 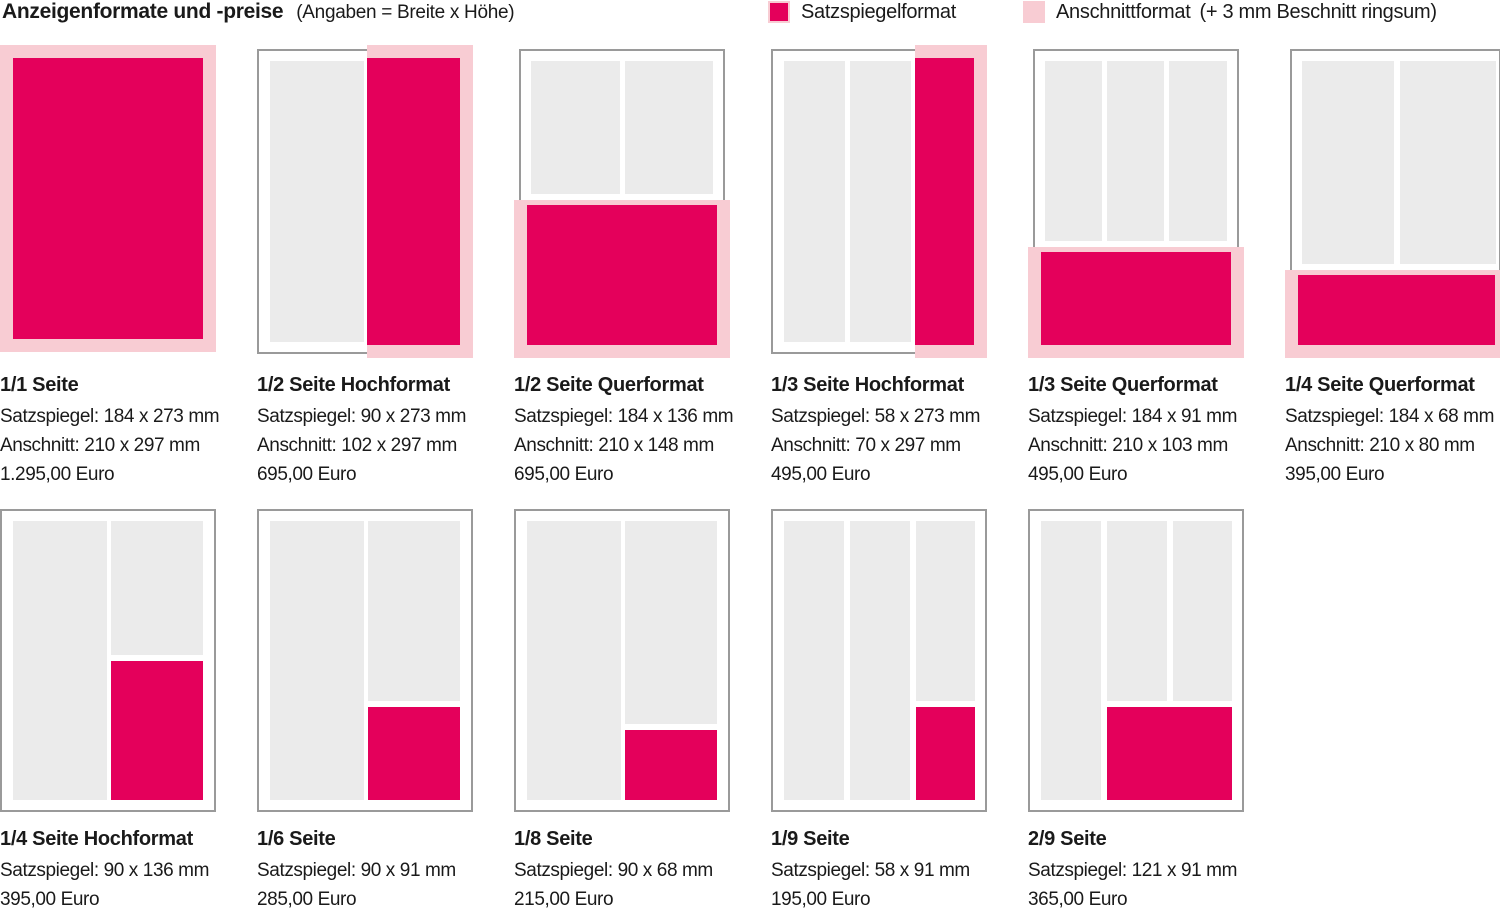 I want to click on format-price: 195,00 Euro, so click(x=821, y=899).